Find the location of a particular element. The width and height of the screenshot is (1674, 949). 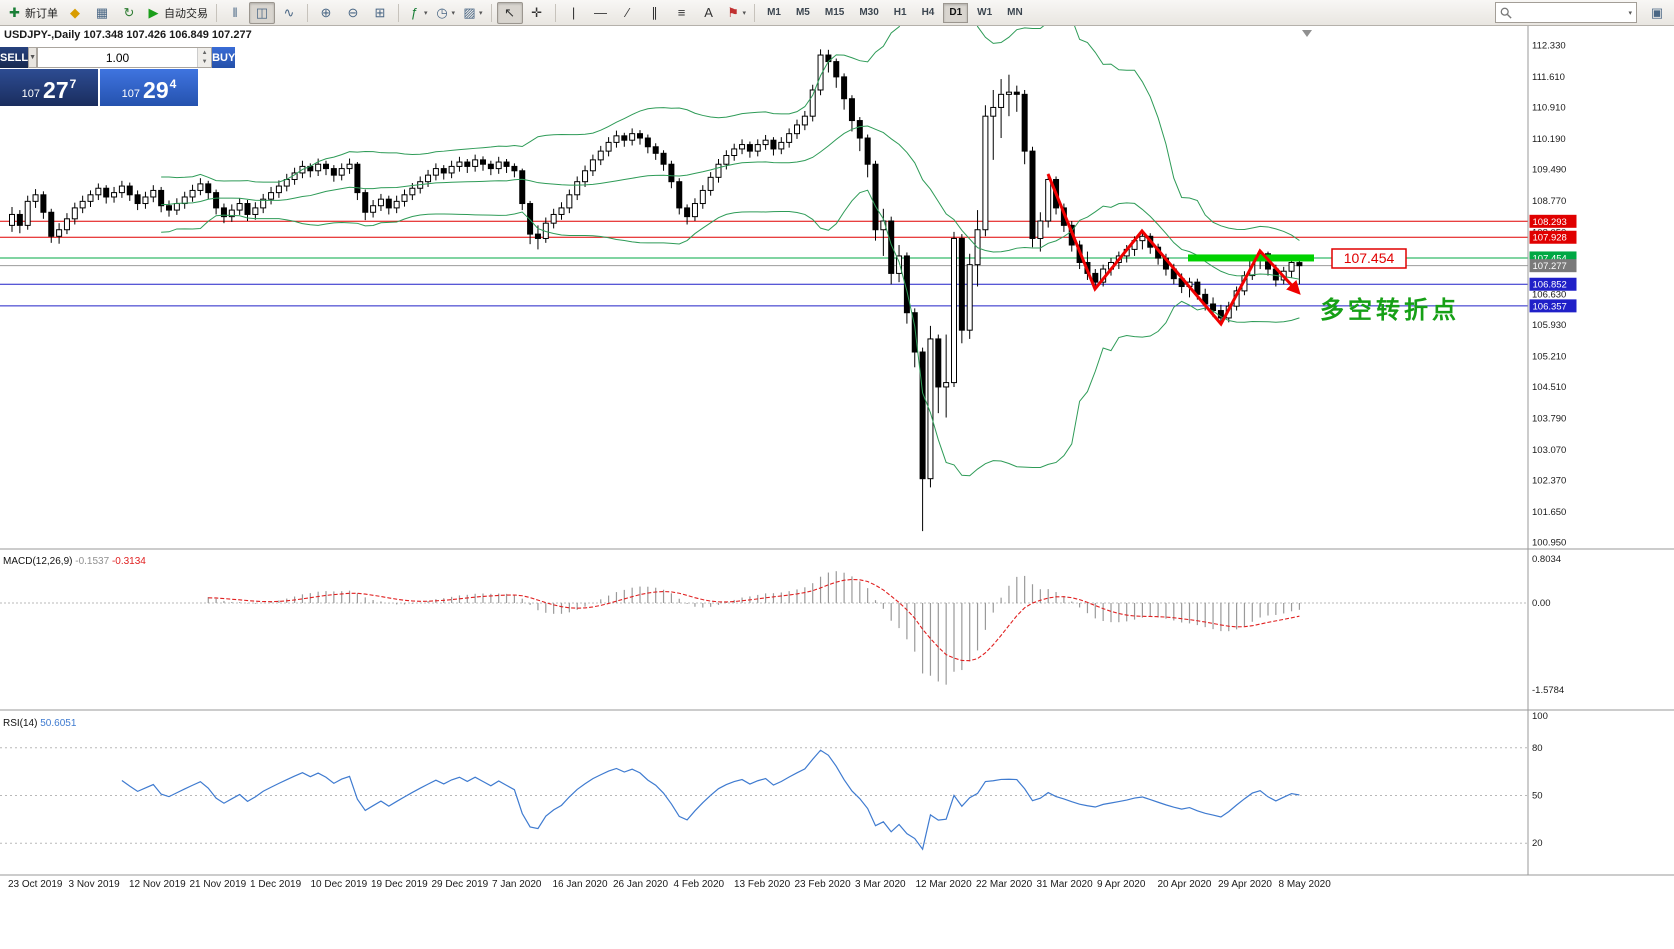

timeframe-d1-button: D1 is located at coordinates (956, 12).